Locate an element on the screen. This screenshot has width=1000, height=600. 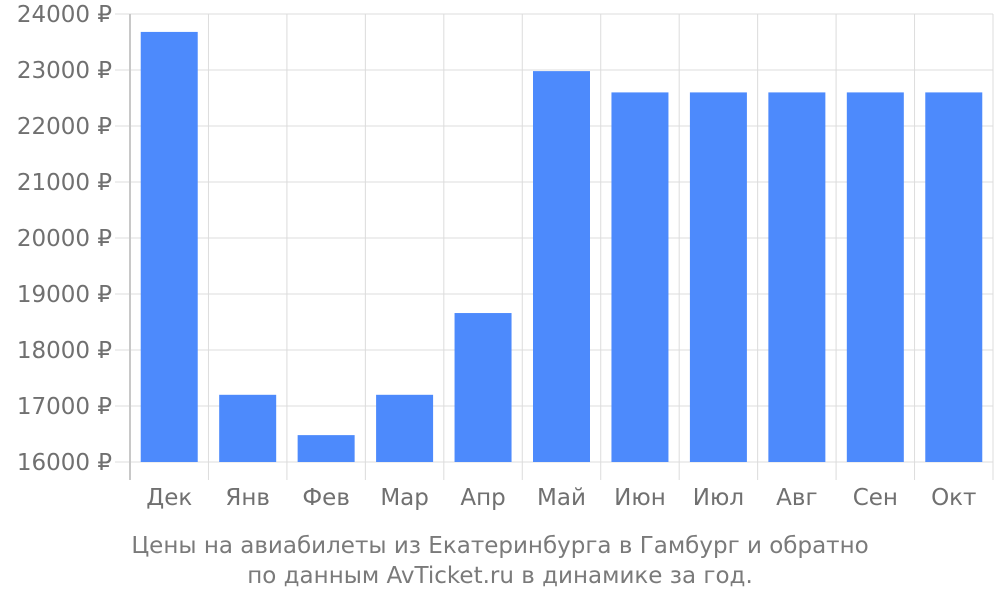
x-tick-label: Дек is located at coordinates (169, 498).